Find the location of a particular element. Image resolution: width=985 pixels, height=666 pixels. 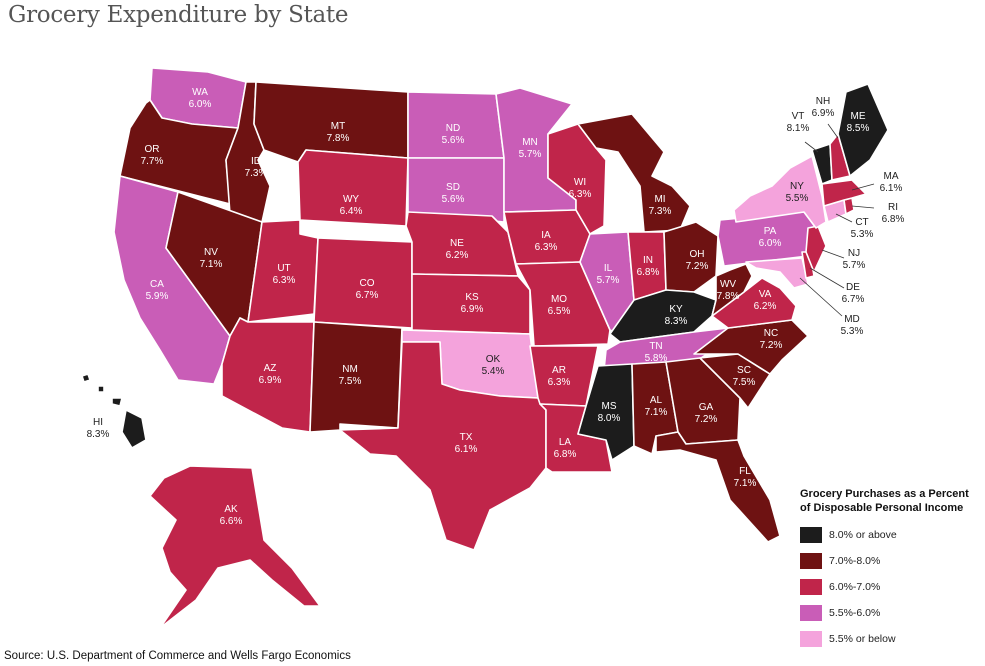

legend-item: 5.5% or below is located at coordinates (890, 638).